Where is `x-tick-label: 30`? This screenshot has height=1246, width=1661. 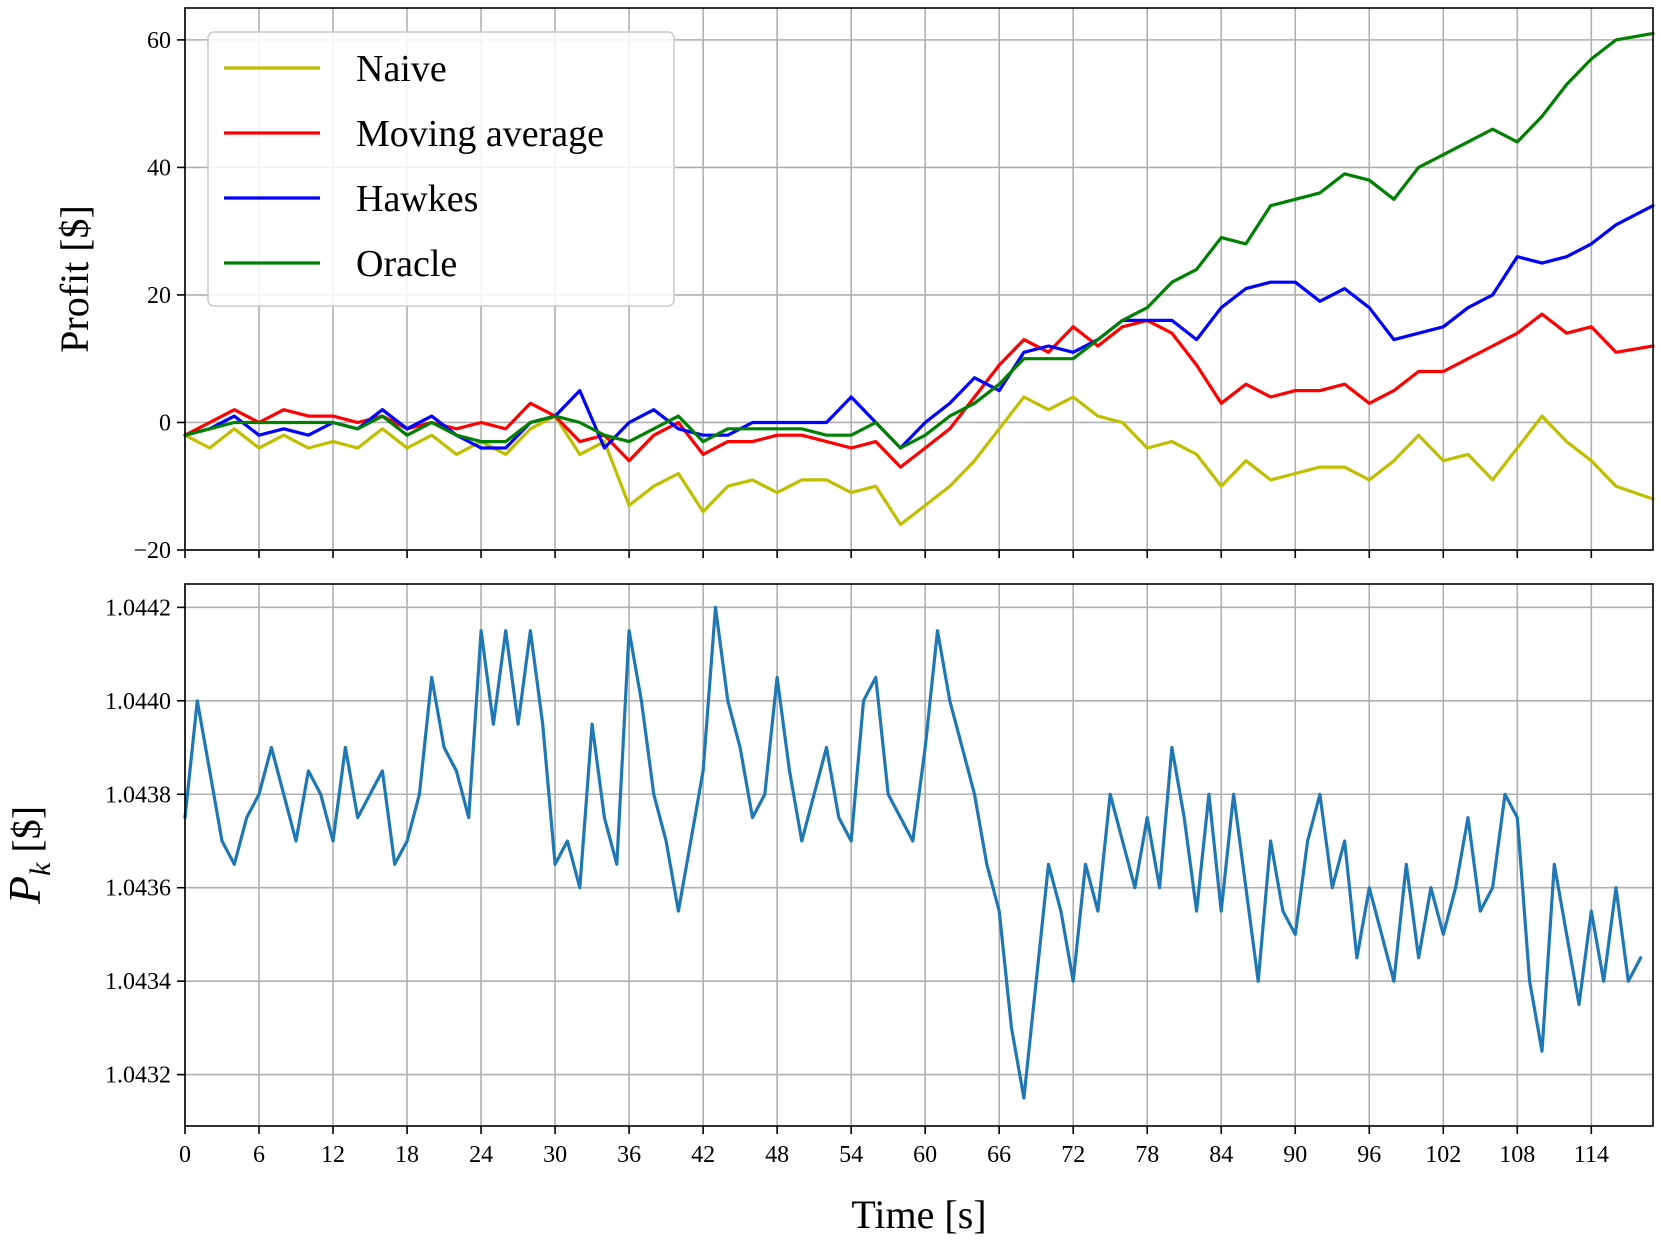
x-tick-label: 30 is located at coordinates (555, 1155).